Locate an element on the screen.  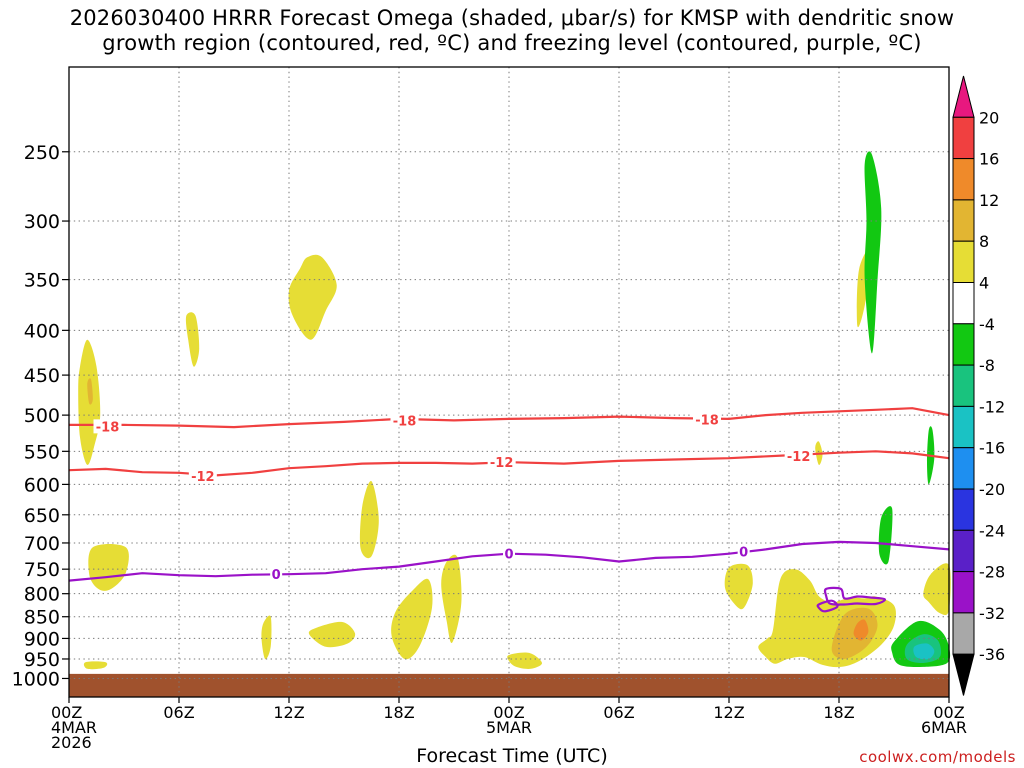
colorbar-label: 8 is located at coordinates (984, 241).